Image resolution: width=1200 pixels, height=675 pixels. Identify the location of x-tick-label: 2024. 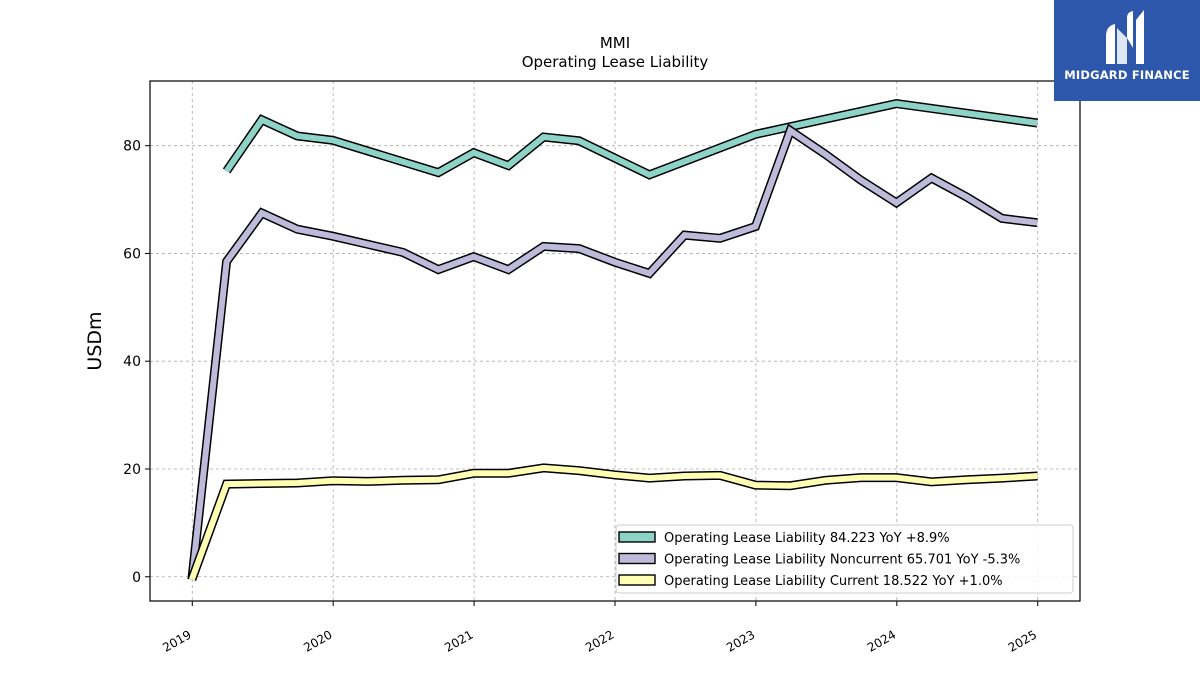
(881, 640).